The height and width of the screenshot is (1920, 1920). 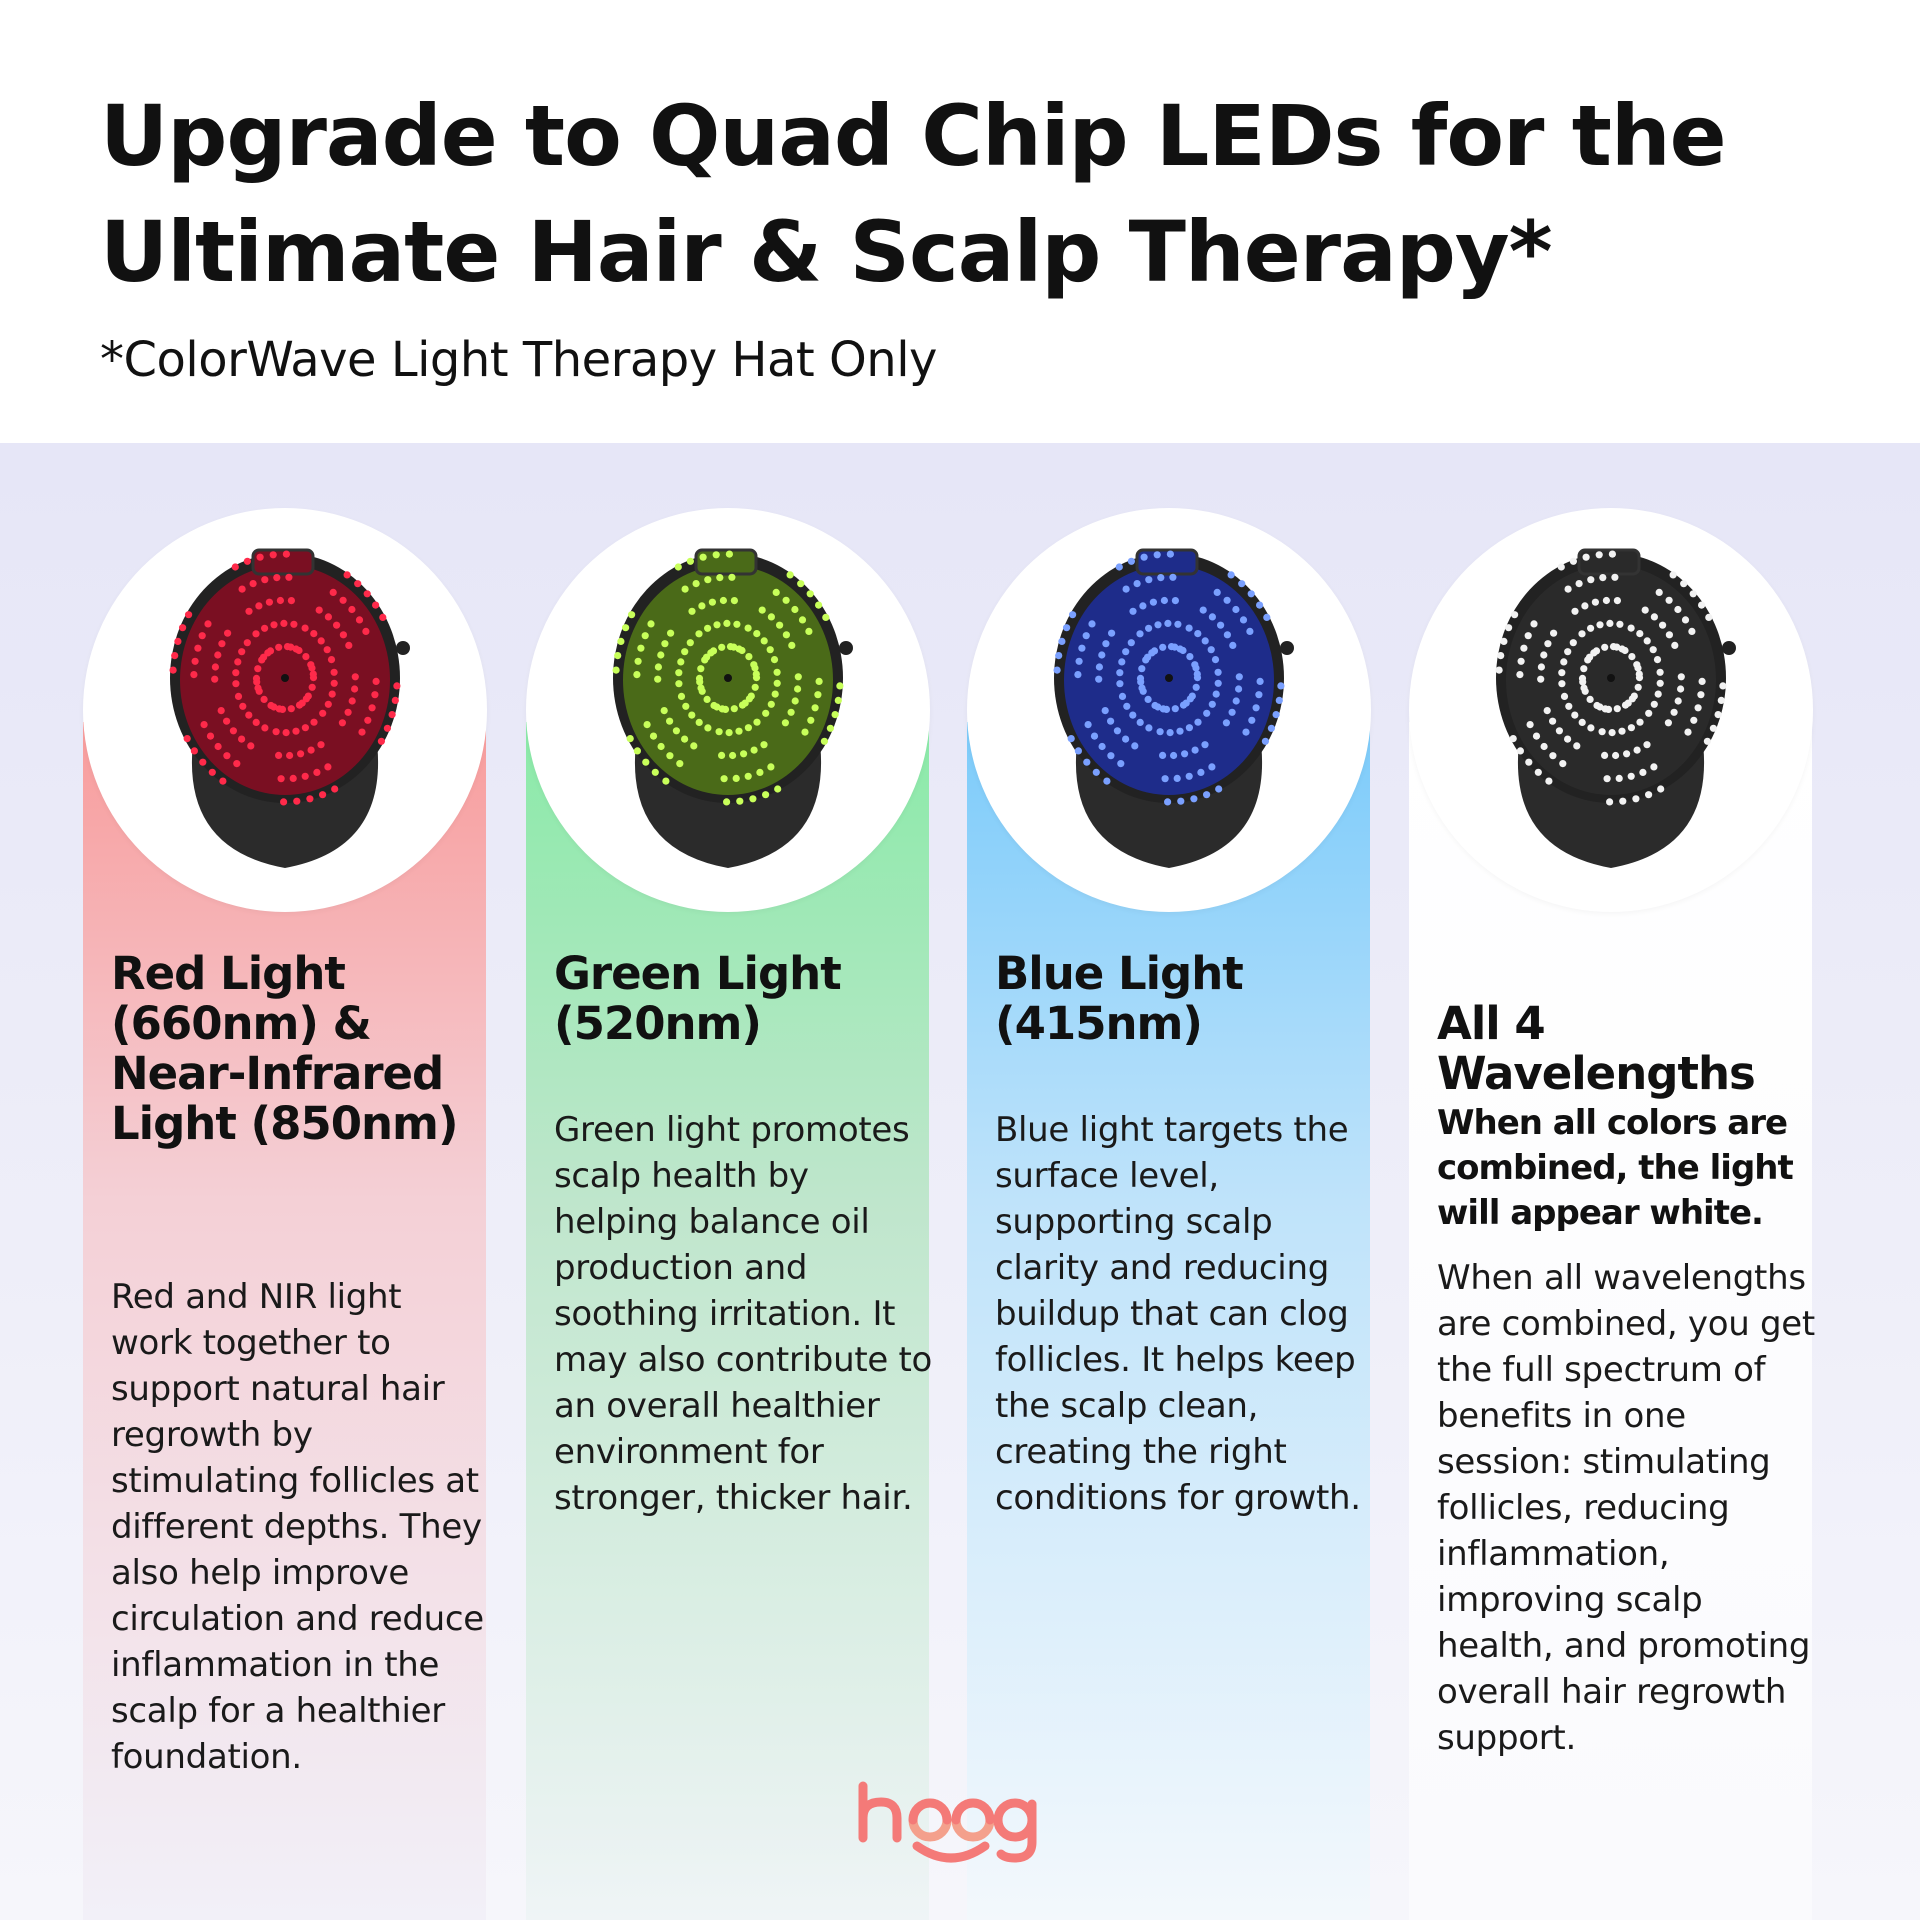 What do you see at coordinates (518, 360) in the screenshot?
I see `page-subtitle: *ColorWave Light Therapy Hat Only` at bounding box center [518, 360].